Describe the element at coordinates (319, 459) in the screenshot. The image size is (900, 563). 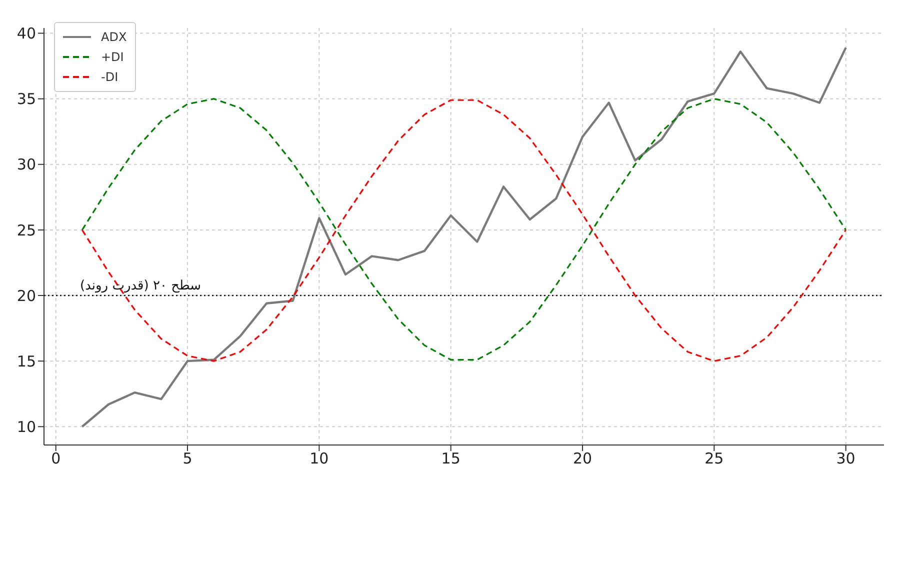
I see `x-tick-label: 10` at that location.